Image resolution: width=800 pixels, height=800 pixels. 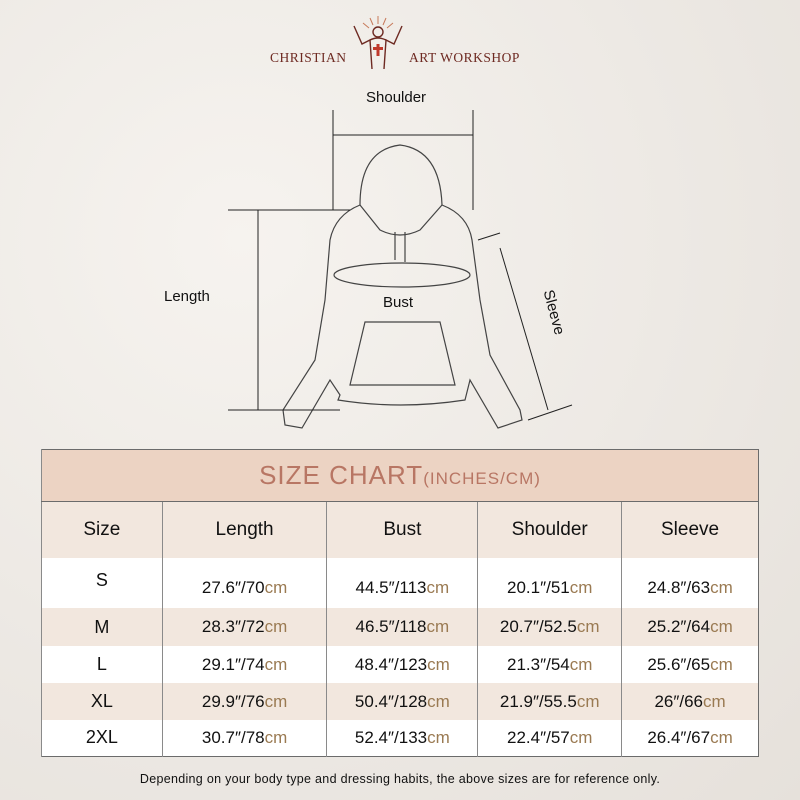 I want to click on shoulder-label: Shoulder, so click(x=396, y=97).